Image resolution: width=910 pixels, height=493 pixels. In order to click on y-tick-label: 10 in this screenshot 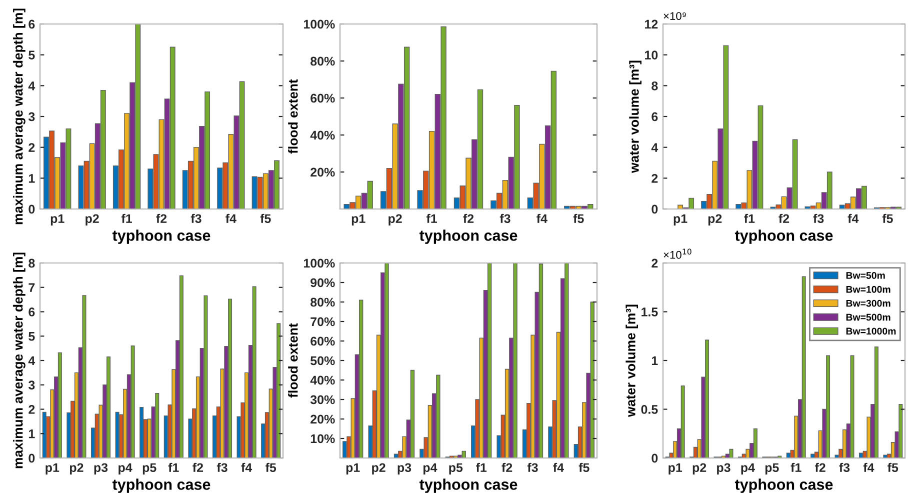, I will do `click(651, 55)`.